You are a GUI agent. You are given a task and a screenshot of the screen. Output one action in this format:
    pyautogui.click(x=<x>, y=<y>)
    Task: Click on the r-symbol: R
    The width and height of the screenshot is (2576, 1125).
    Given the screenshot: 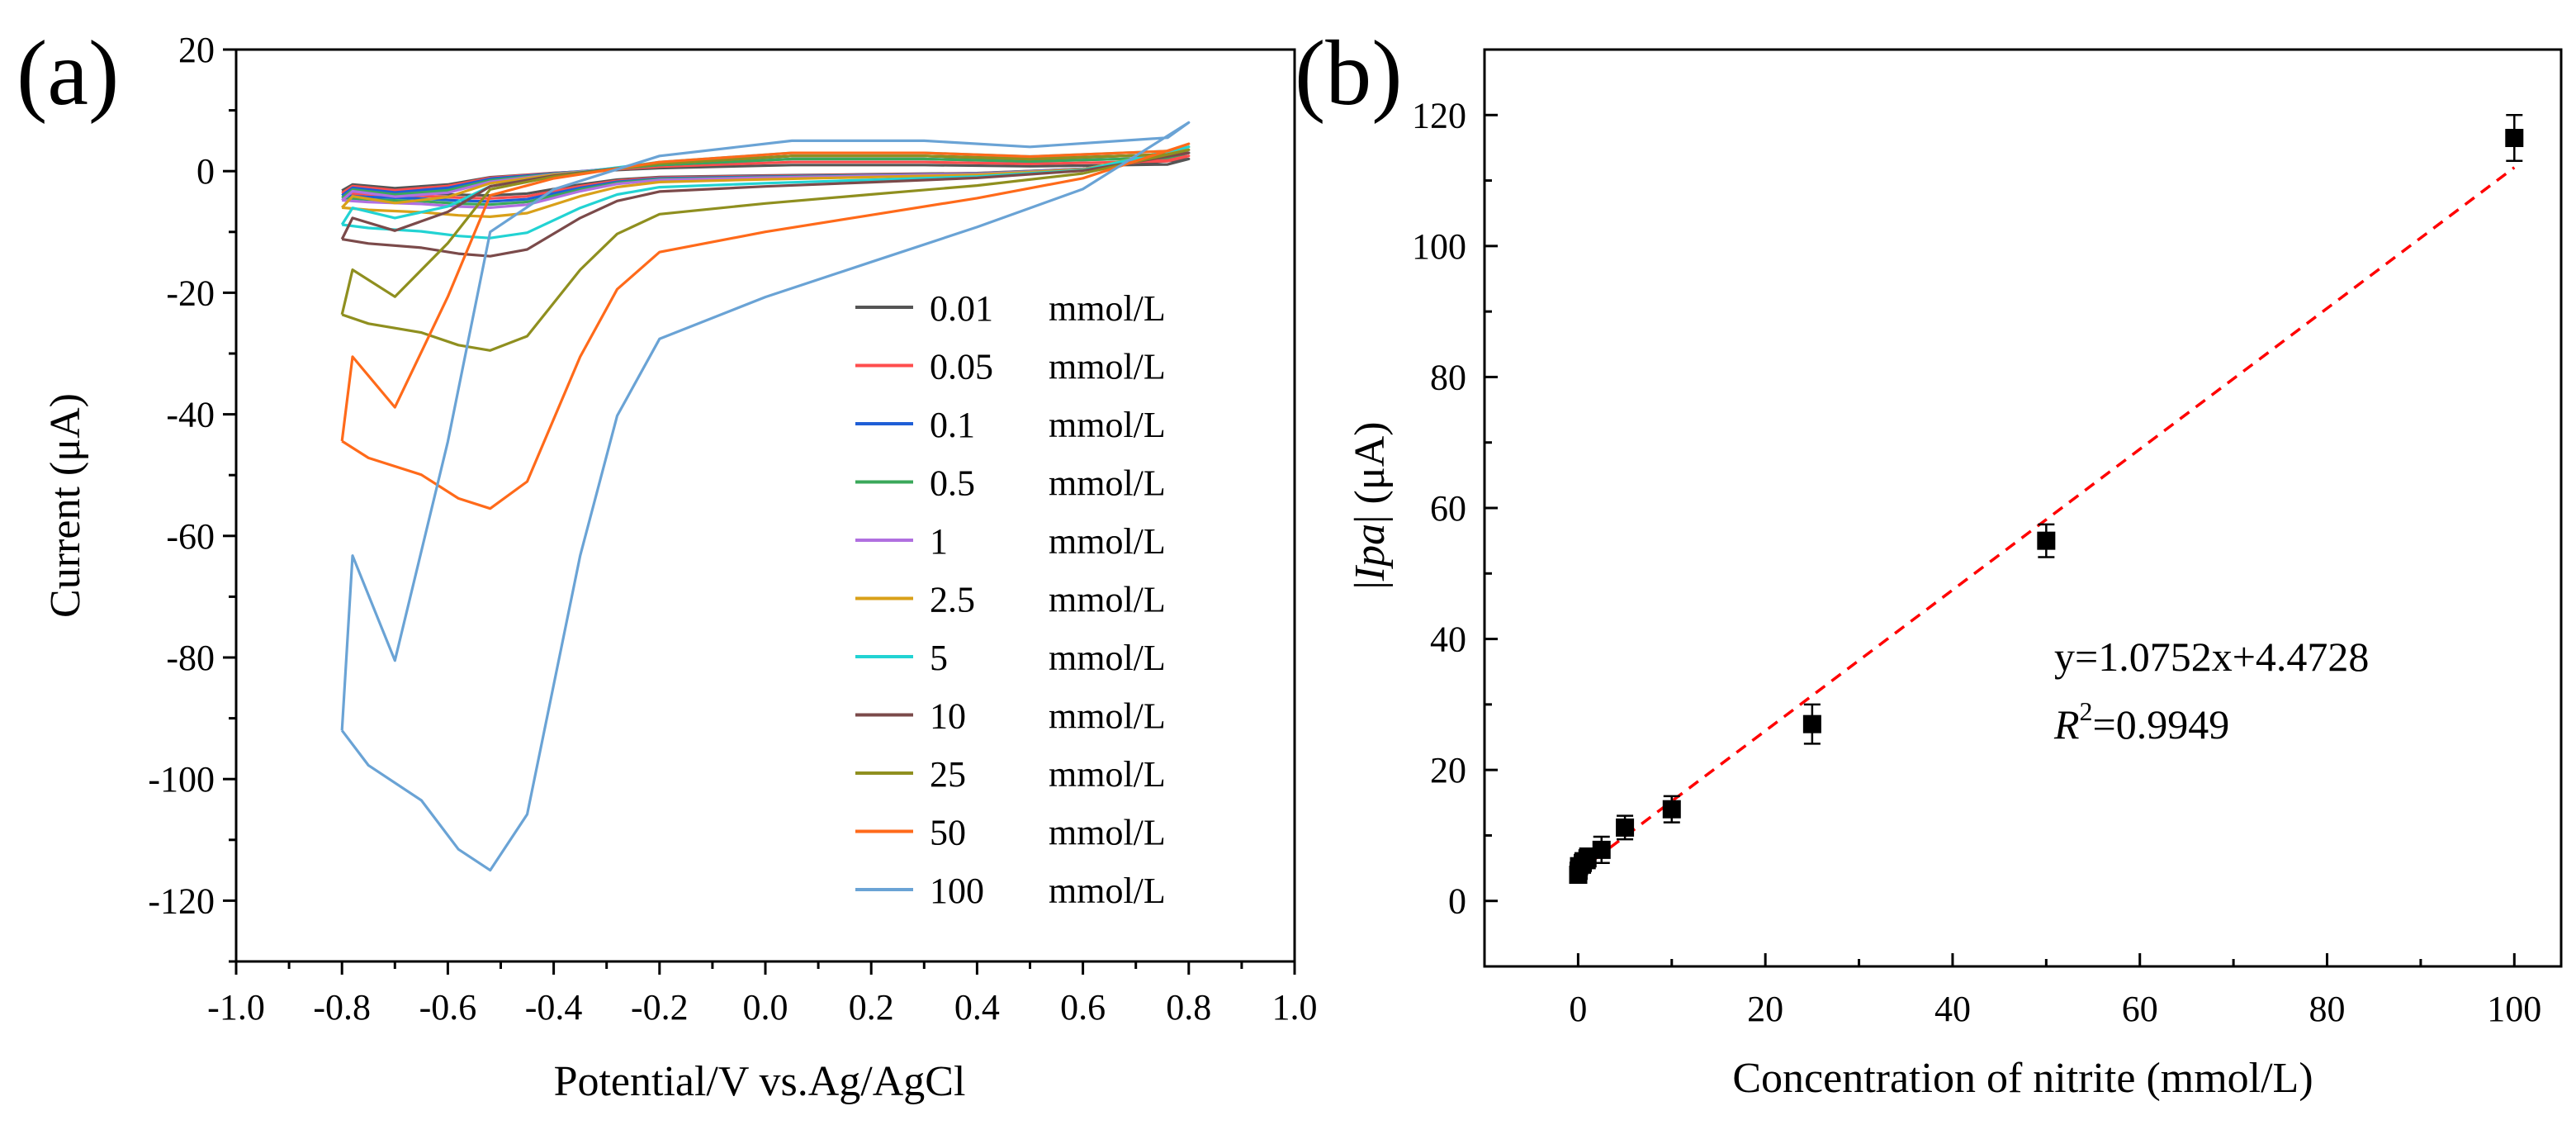 What is the action you would take?
    pyautogui.click(x=2066, y=724)
    